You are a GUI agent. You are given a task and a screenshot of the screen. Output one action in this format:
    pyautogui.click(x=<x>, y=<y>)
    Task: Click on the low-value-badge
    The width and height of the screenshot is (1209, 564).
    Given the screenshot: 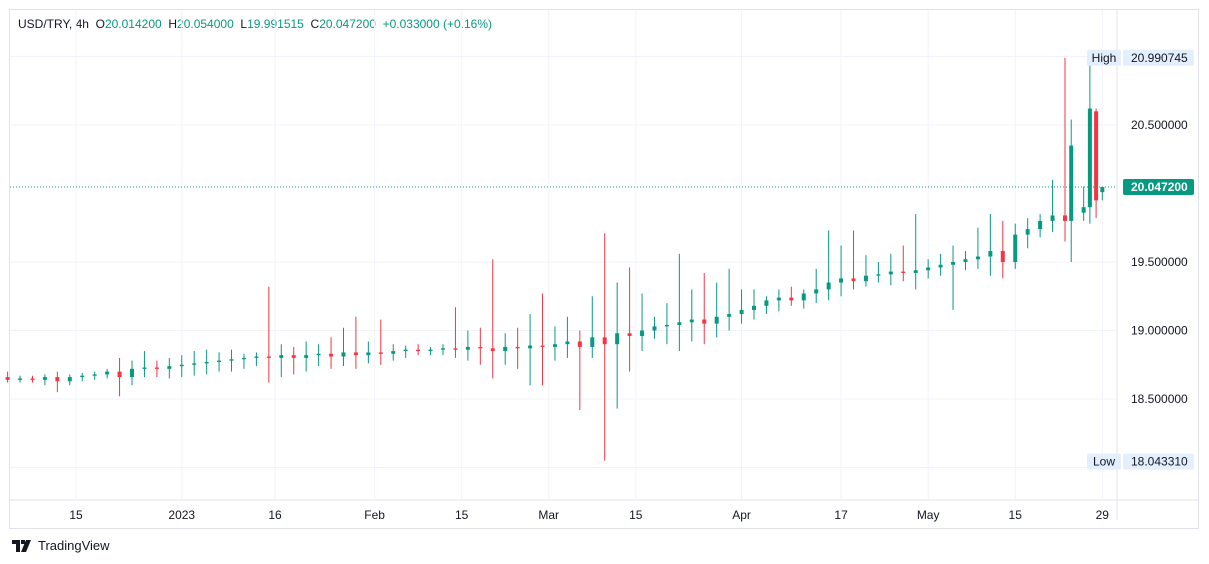 What is the action you would take?
    pyautogui.click(x=1158, y=461)
    